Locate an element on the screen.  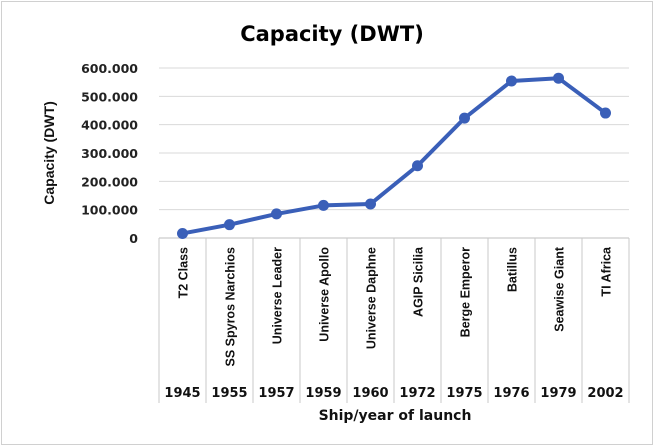
y-tick-label: 100.000 is located at coordinates (109, 210).